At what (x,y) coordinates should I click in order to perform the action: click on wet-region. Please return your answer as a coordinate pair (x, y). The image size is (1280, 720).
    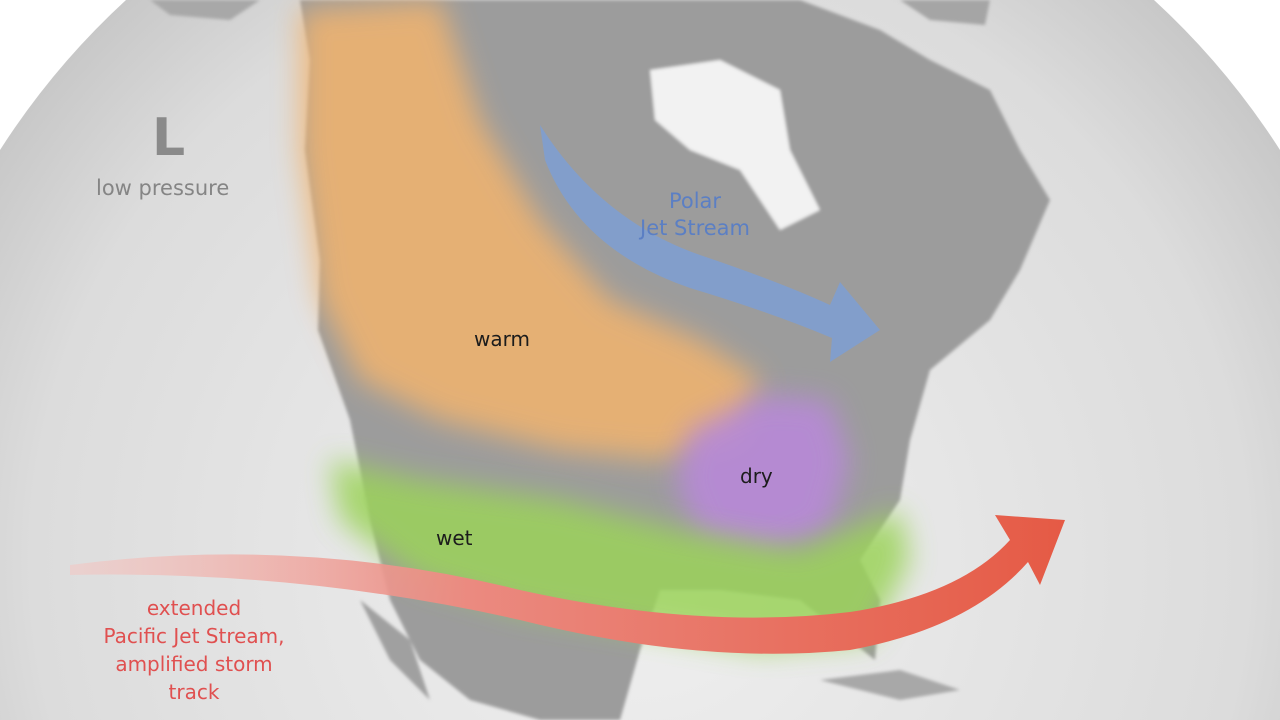
    Looking at the image, I should click on (620, 555).